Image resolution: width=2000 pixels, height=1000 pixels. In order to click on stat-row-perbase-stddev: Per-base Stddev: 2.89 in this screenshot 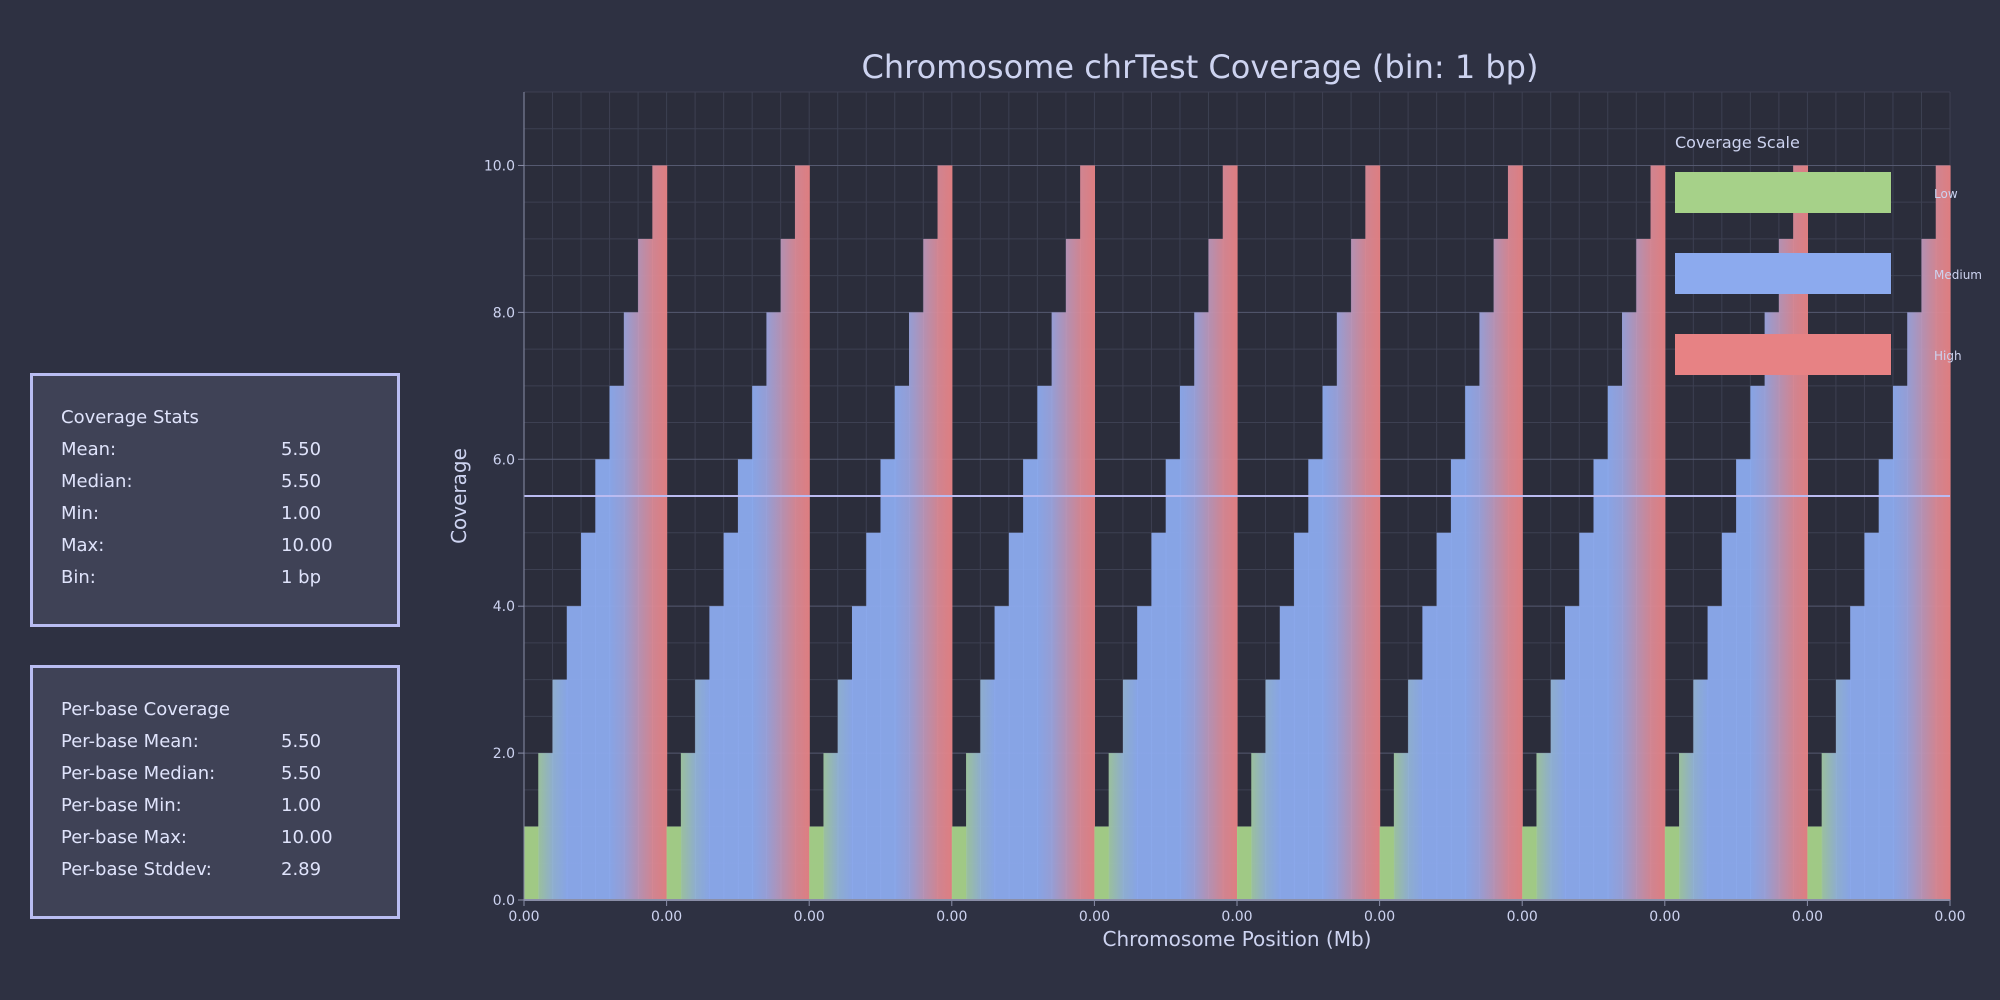, I will do `click(229, 870)`.